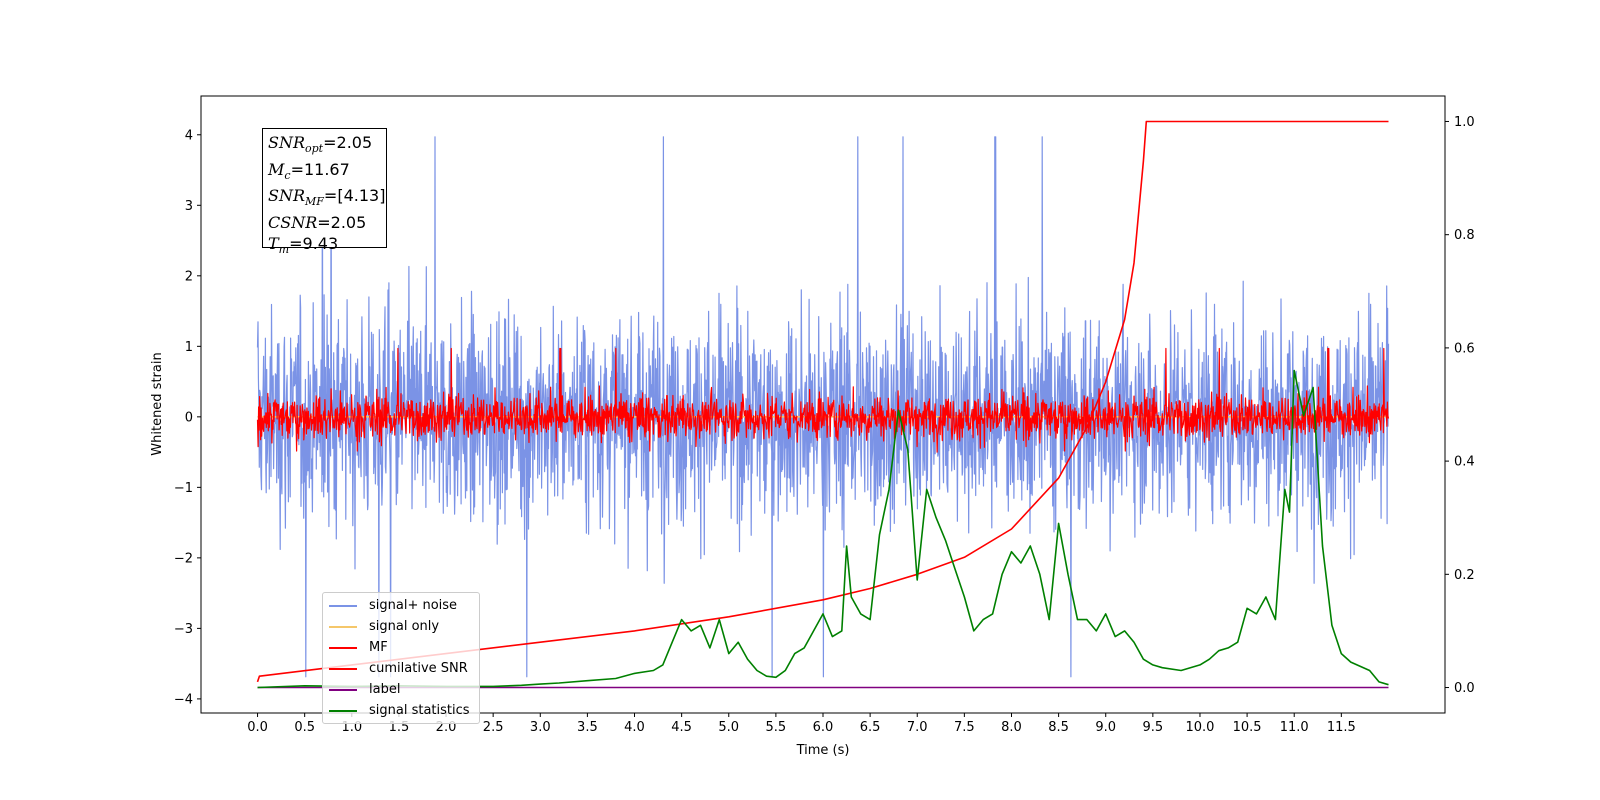 The image size is (1600, 800). I want to click on legend-entry: signal statistics, so click(404, 710).